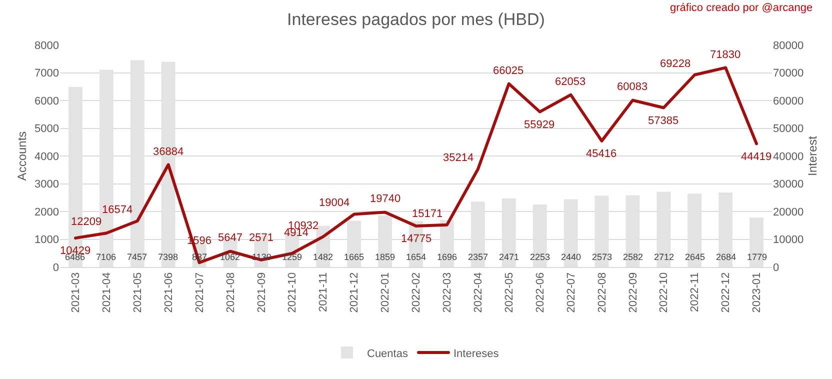  Describe the element at coordinates (107, 292) in the screenshot. I see `x-tick-label: 2021-04` at that location.